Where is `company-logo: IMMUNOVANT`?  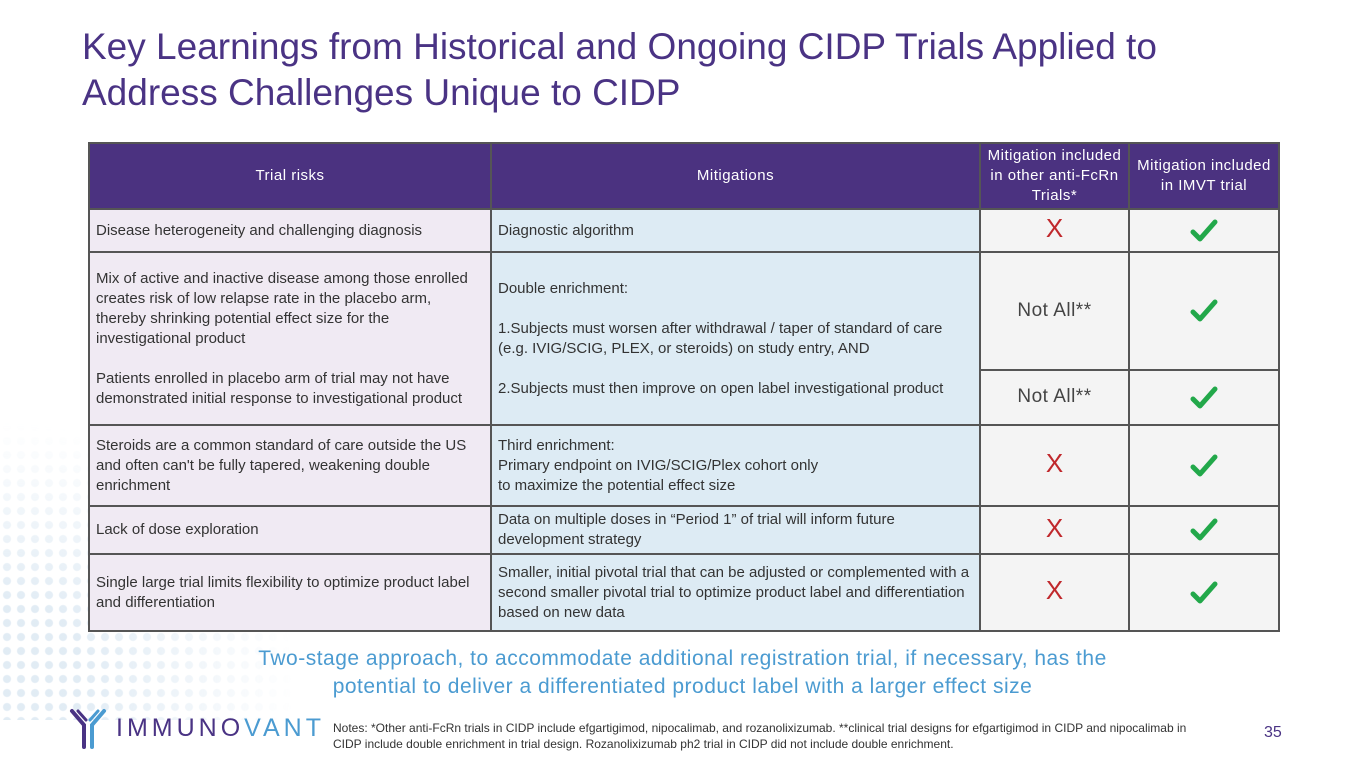 company-logo: IMMUNOVANT is located at coordinates (196, 728).